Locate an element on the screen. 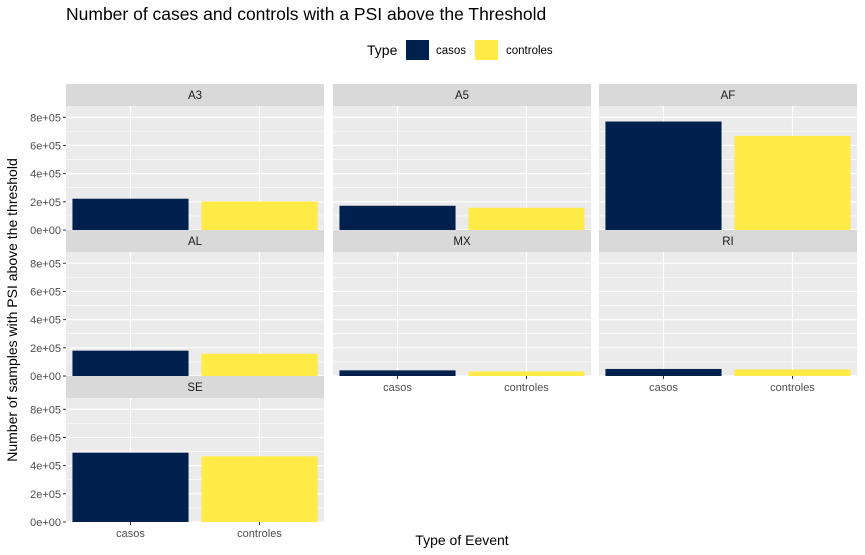 Image resolution: width=865 pixels, height=555 pixels. strip-mx is located at coordinates (462, 241).